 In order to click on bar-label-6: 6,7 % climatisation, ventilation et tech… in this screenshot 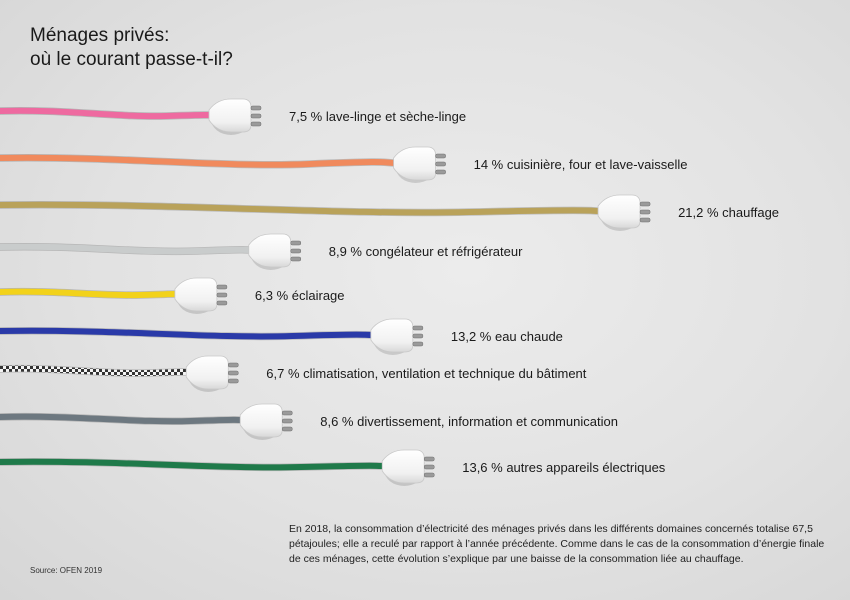, I will do `click(426, 373)`.